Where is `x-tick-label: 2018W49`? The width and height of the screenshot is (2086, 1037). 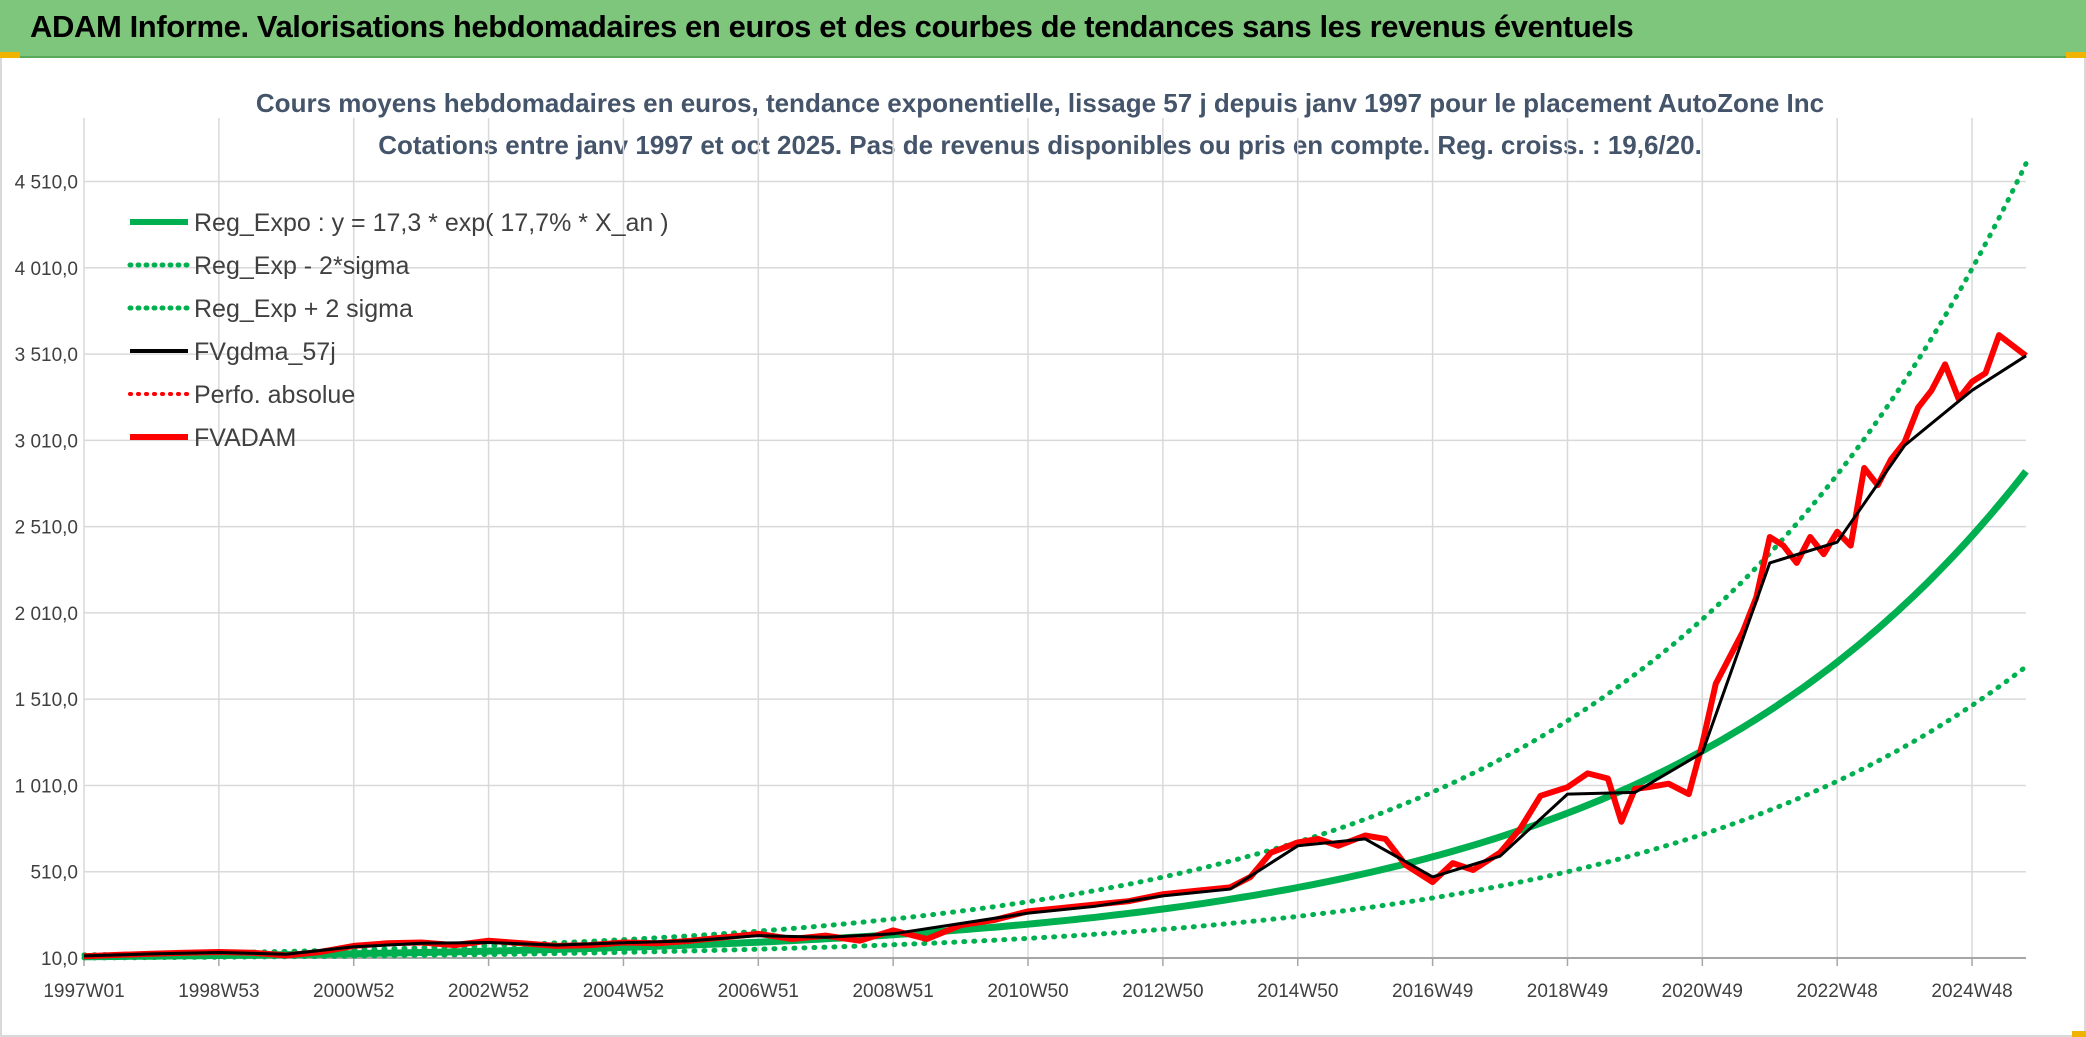
x-tick-label: 2018W49 is located at coordinates (1567, 991).